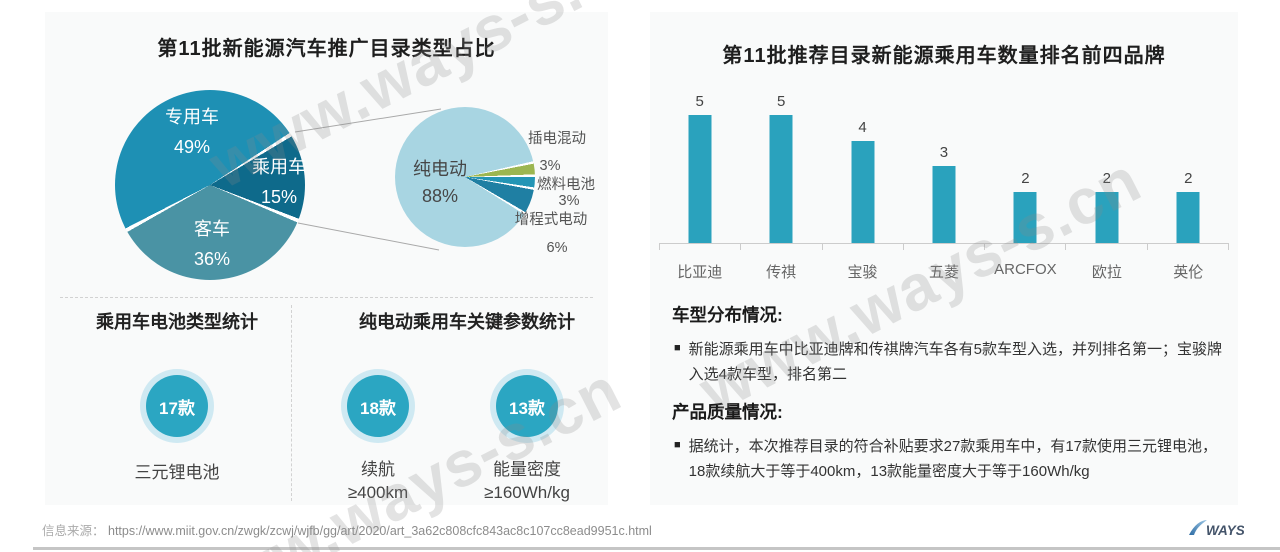 This screenshot has width=1280, height=552. Describe the element at coordinates (1106, 272) in the screenshot. I see `bar-category-label: 欧拉` at that location.